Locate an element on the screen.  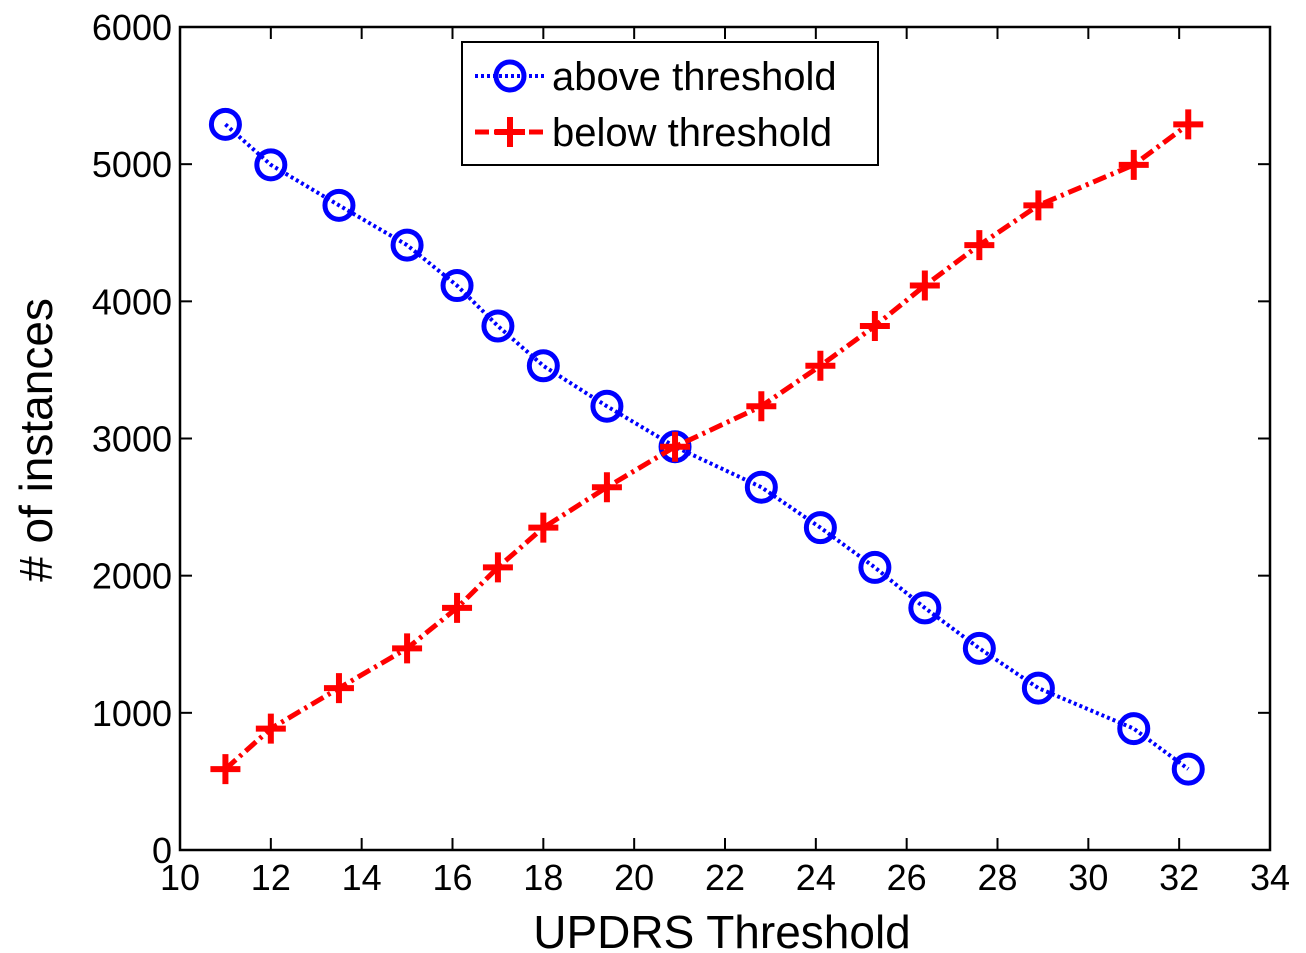
y-tick-label: 6000 is located at coordinates (132, 27).